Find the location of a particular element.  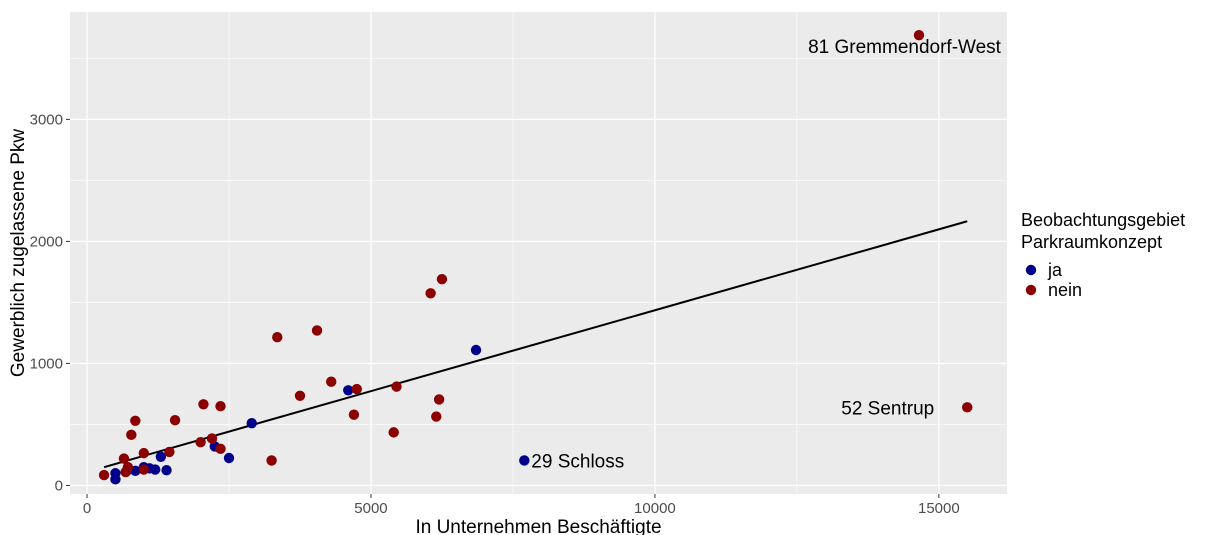

legend-title: Beobachtungsgebiet is located at coordinates (1103, 220).